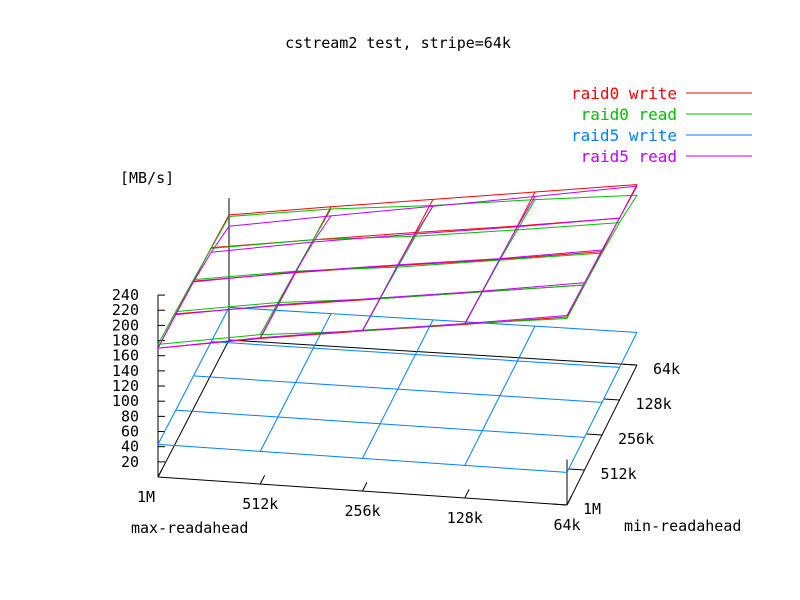  Describe the element at coordinates (125, 356) in the screenshot. I see `z-tick-label: 160` at that location.